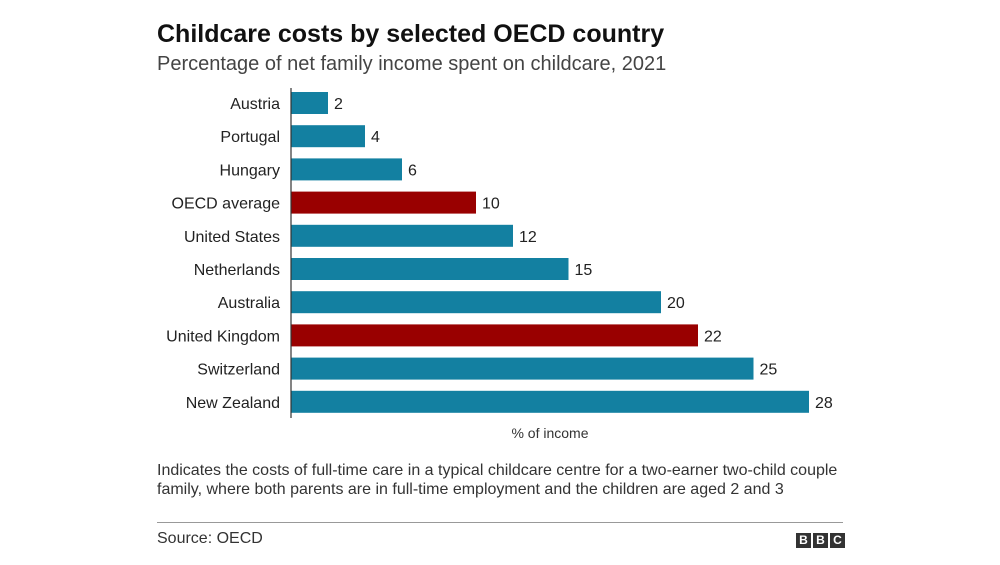 This screenshot has height=565, width=1000. What do you see at coordinates (226, 204) in the screenshot?
I see `category-label: OECD average` at bounding box center [226, 204].